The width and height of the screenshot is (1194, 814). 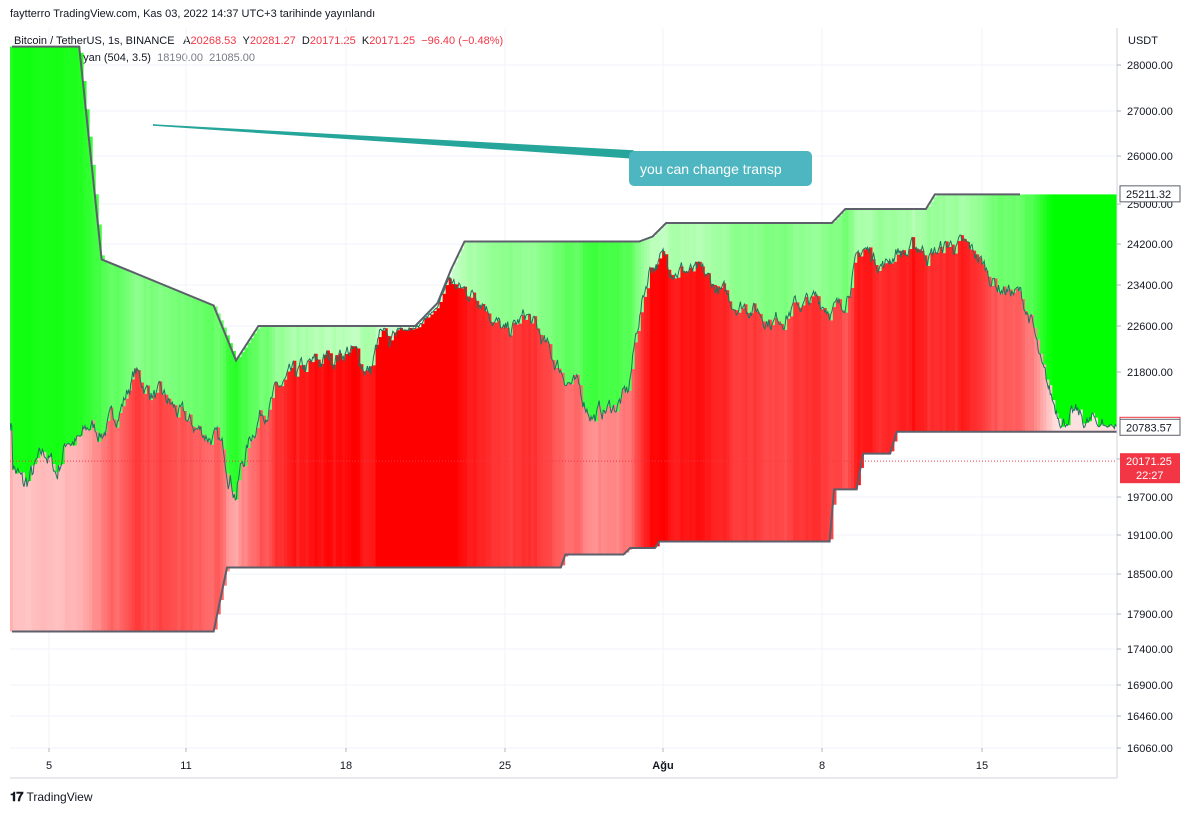 I want to click on annotation-box, so click(x=720, y=168).